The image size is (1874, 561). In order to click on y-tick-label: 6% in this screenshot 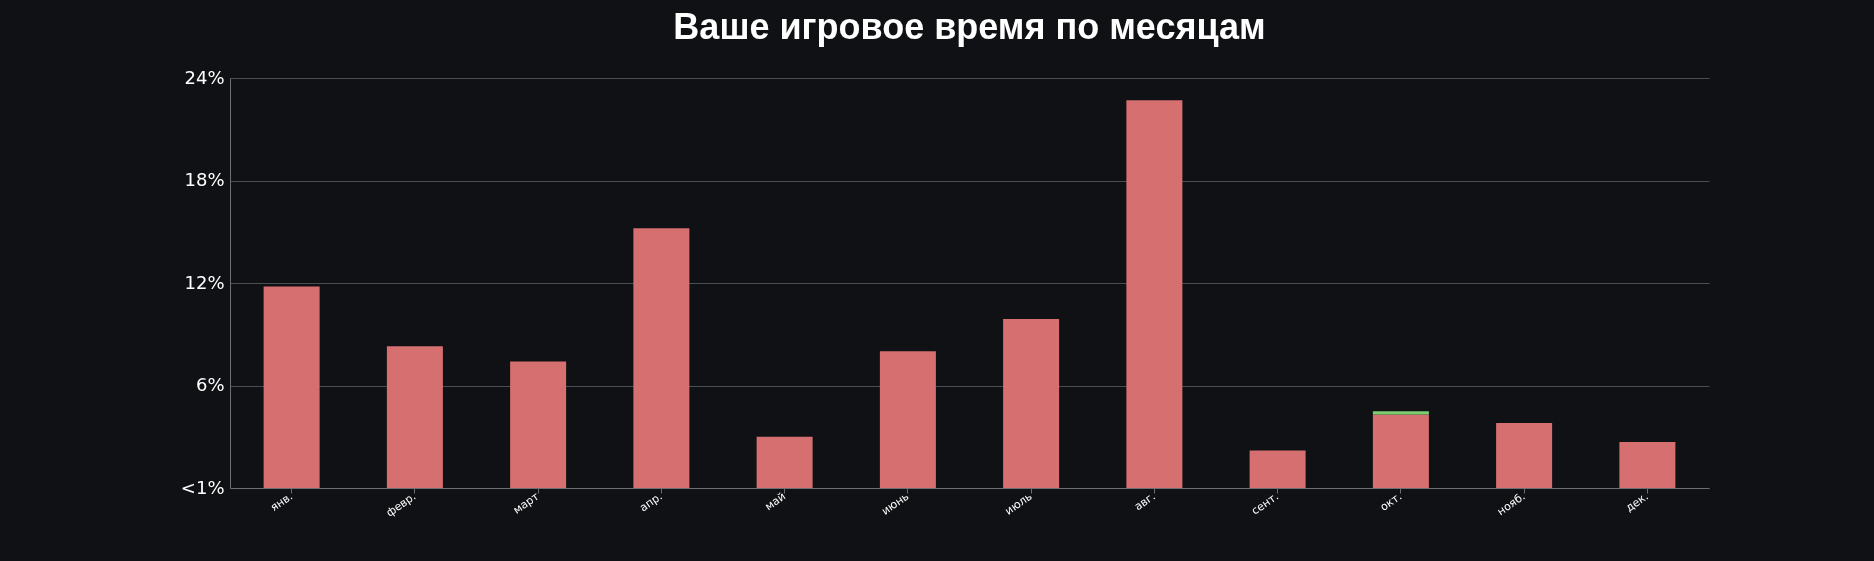, I will do `click(210, 384)`.